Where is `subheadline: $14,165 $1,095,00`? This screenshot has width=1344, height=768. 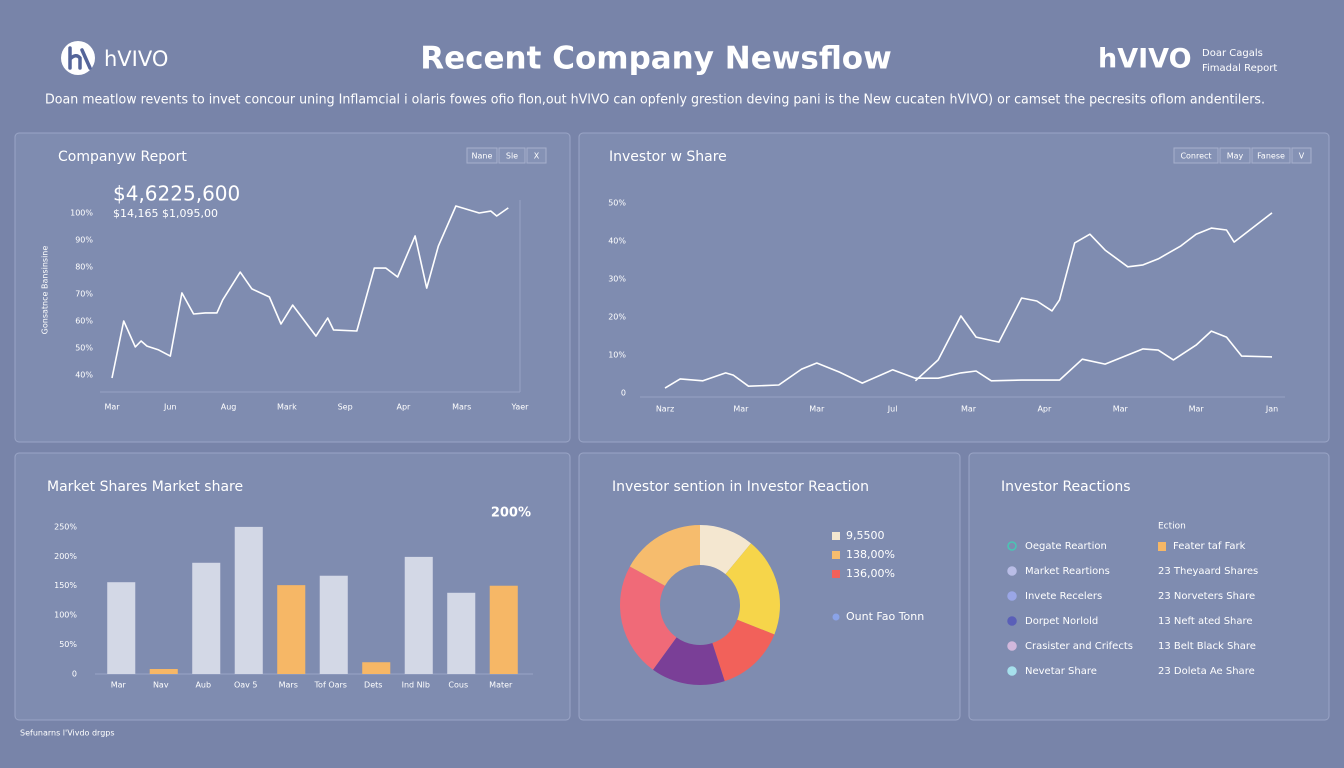 subheadline: $14,165 $1,095,00 is located at coordinates (165, 213).